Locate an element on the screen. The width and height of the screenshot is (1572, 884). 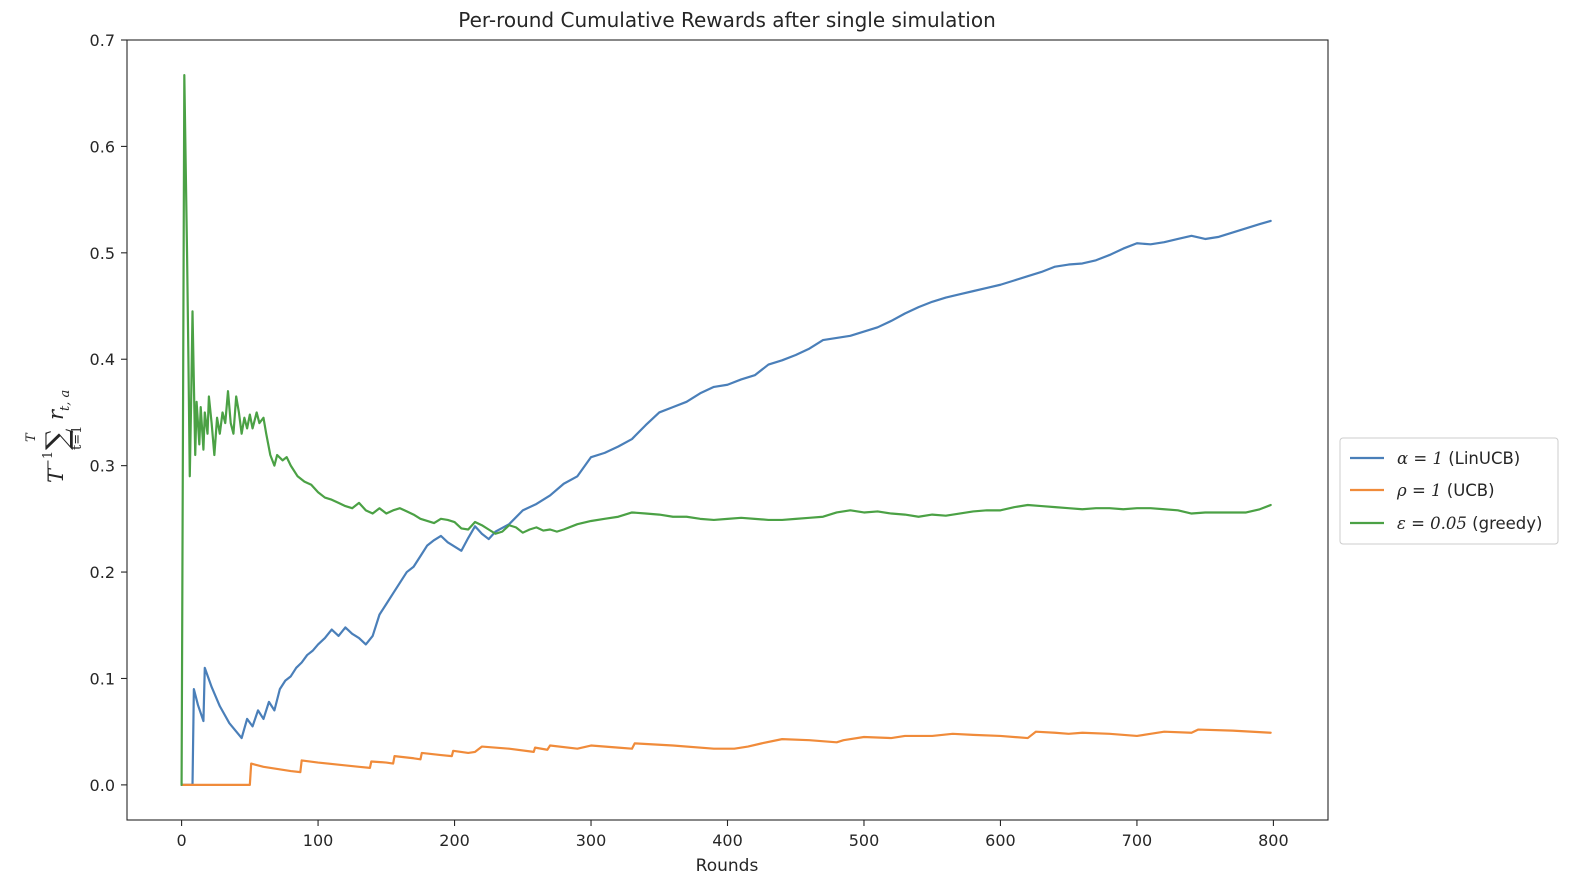
legend-label-linucb: α = 1 (LinUCB) is located at coordinates (1458, 458).